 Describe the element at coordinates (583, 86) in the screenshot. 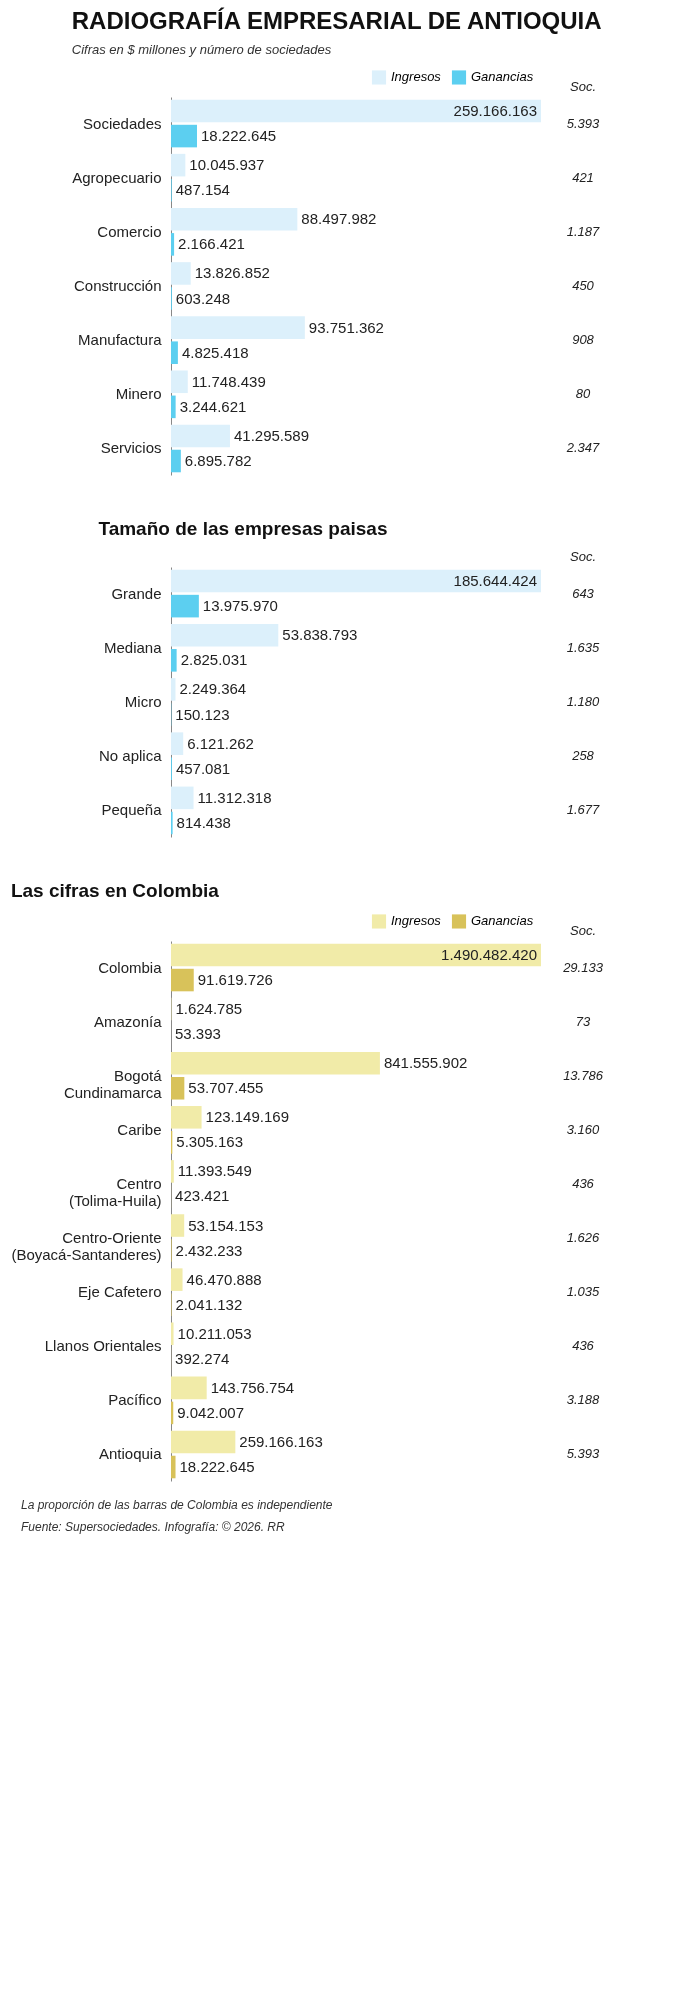

I see `text: Soc.` at that location.